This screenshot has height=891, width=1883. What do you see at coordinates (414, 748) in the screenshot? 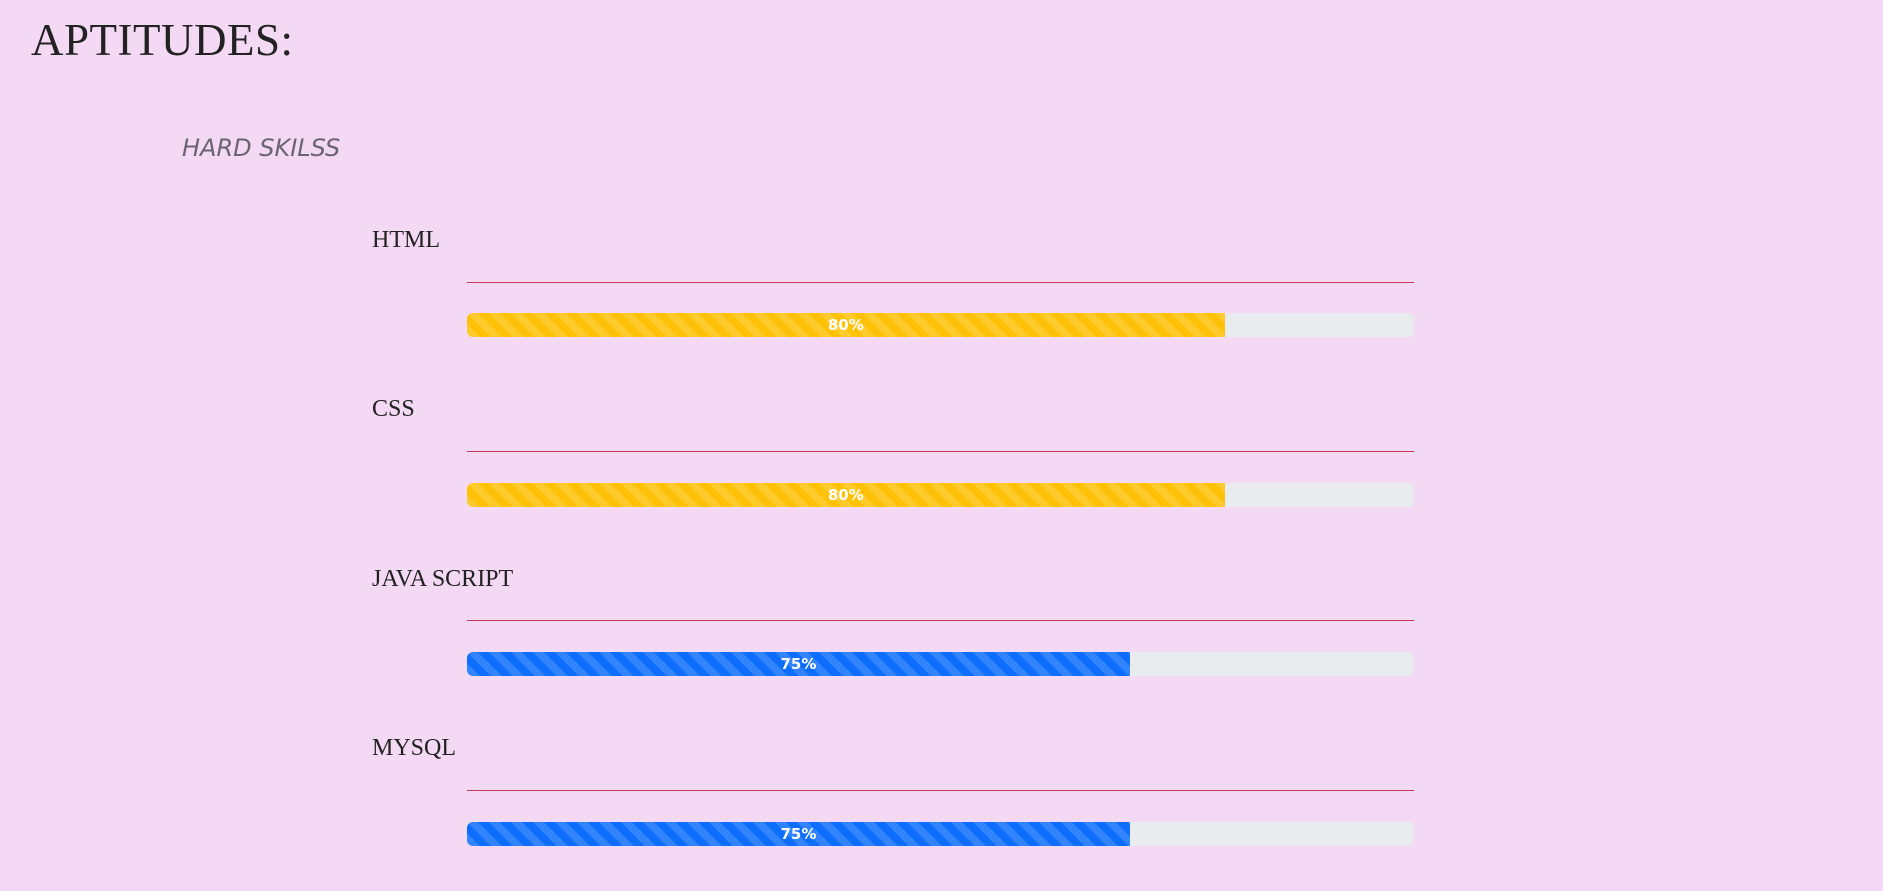
I see `skill-name: MYSQL` at bounding box center [414, 748].